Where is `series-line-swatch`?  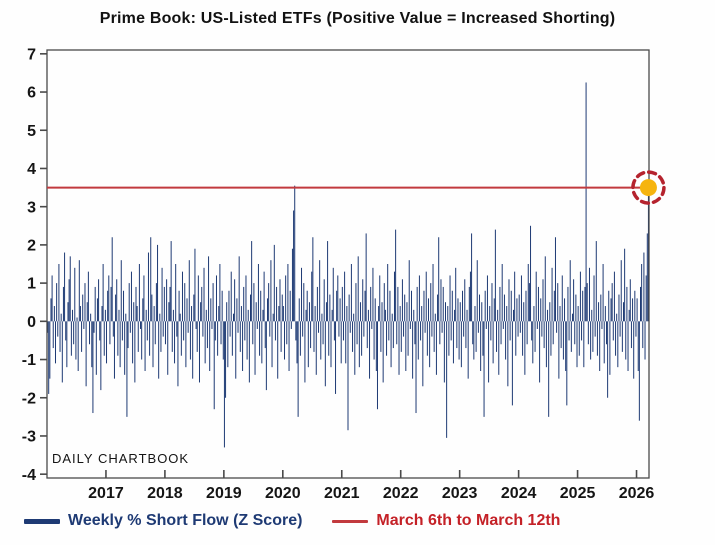
series-line-swatch is located at coordinates (42, 521).